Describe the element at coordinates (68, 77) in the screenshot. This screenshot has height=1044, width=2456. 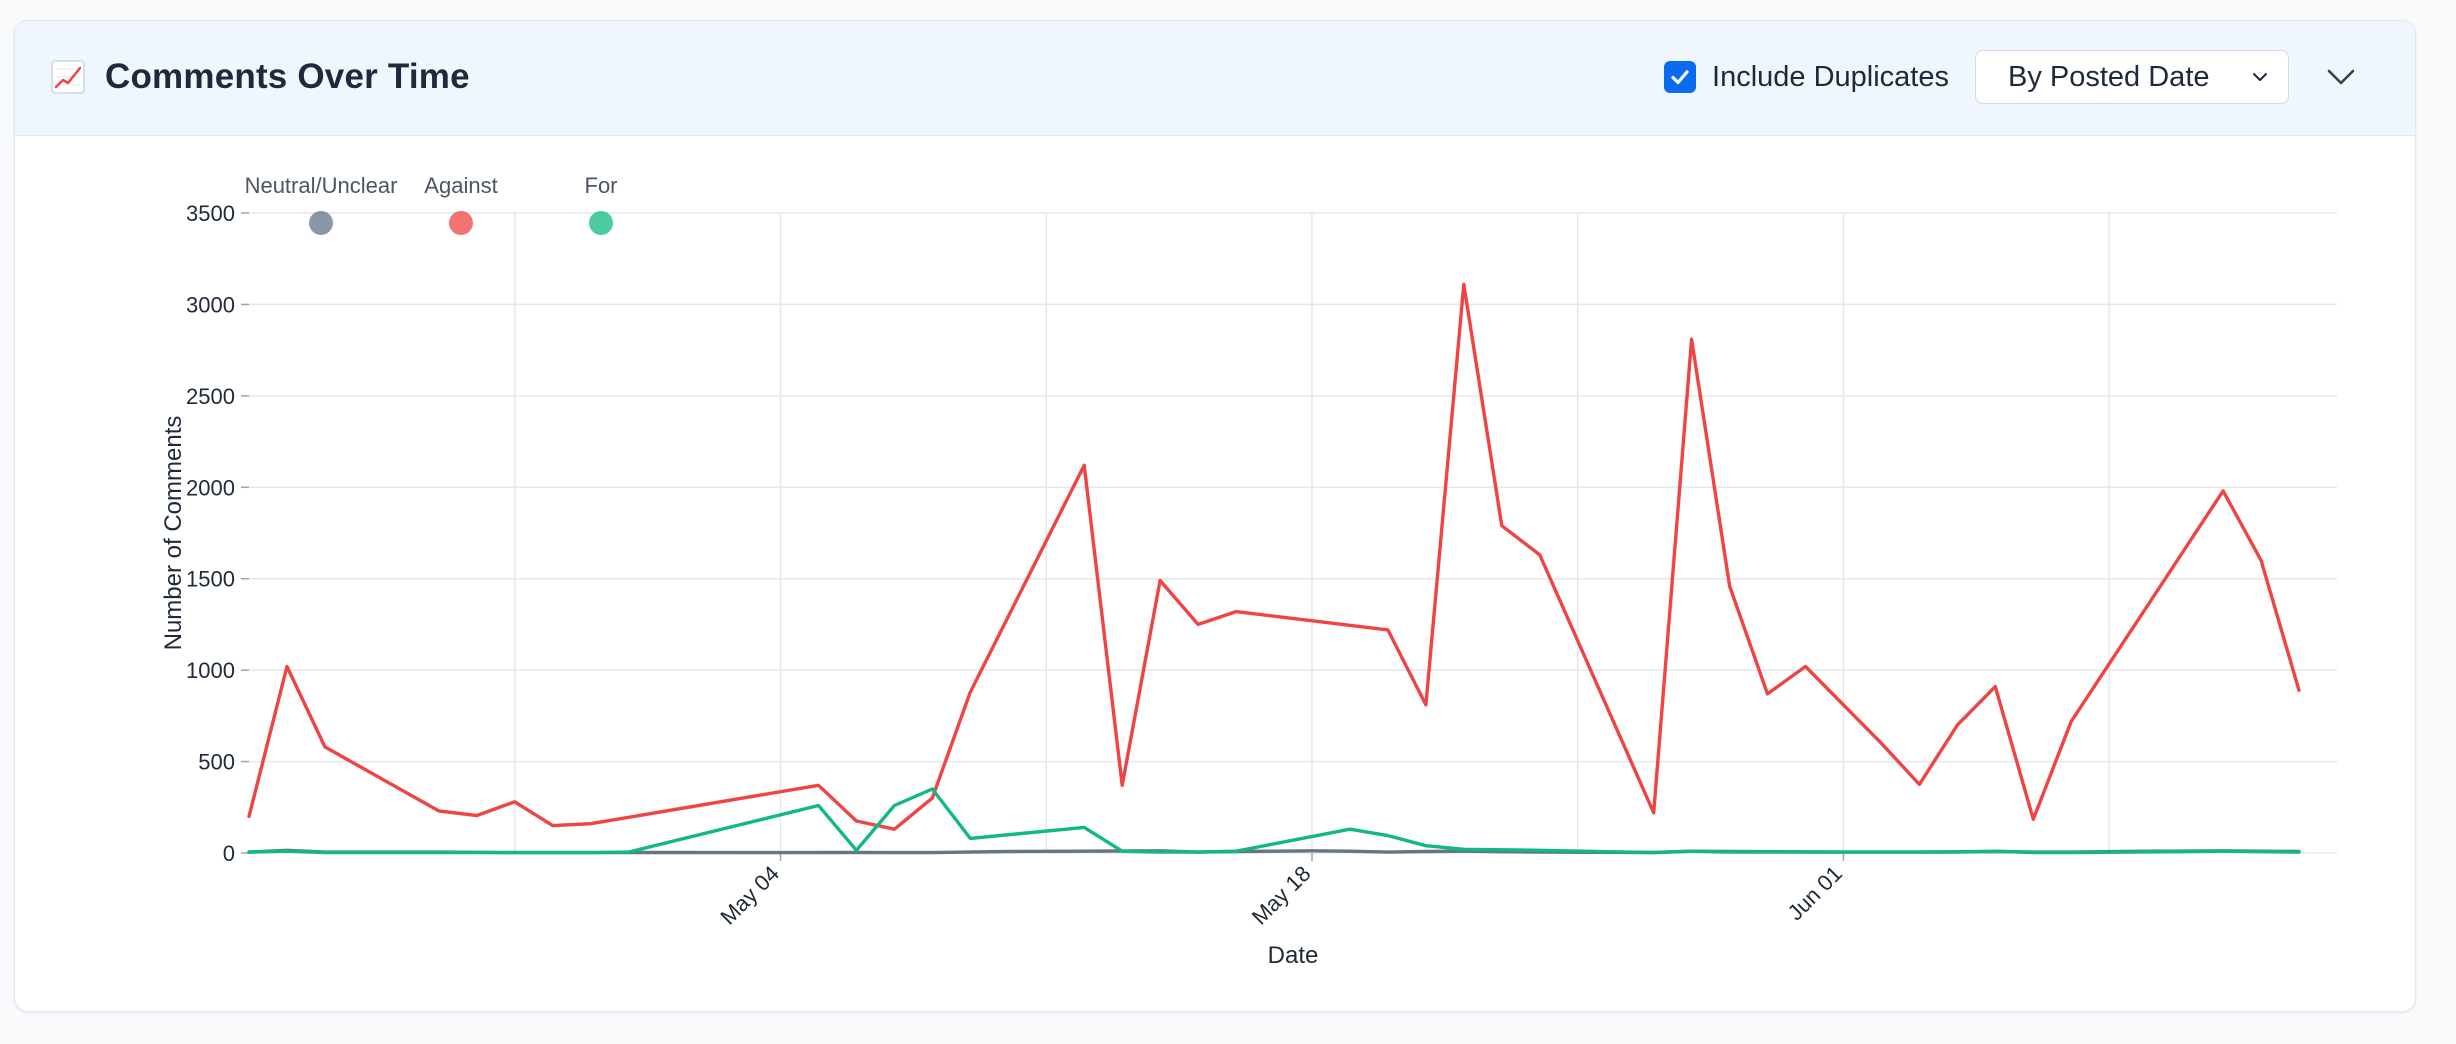
I see `chart-increasing-icon` at that location.